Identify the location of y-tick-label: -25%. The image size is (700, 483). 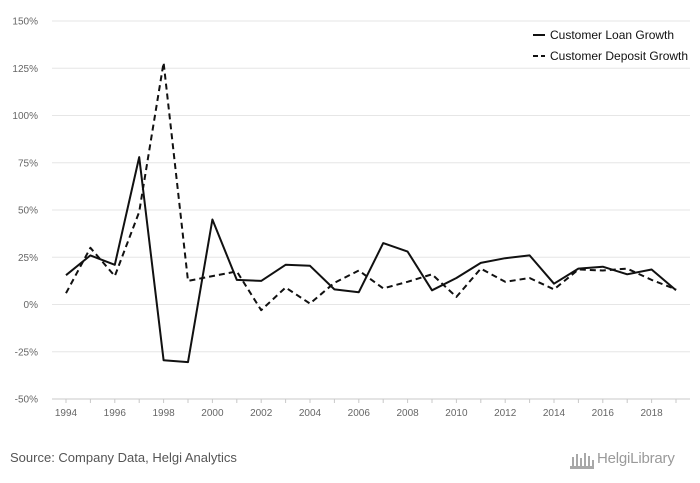
(26, 352).